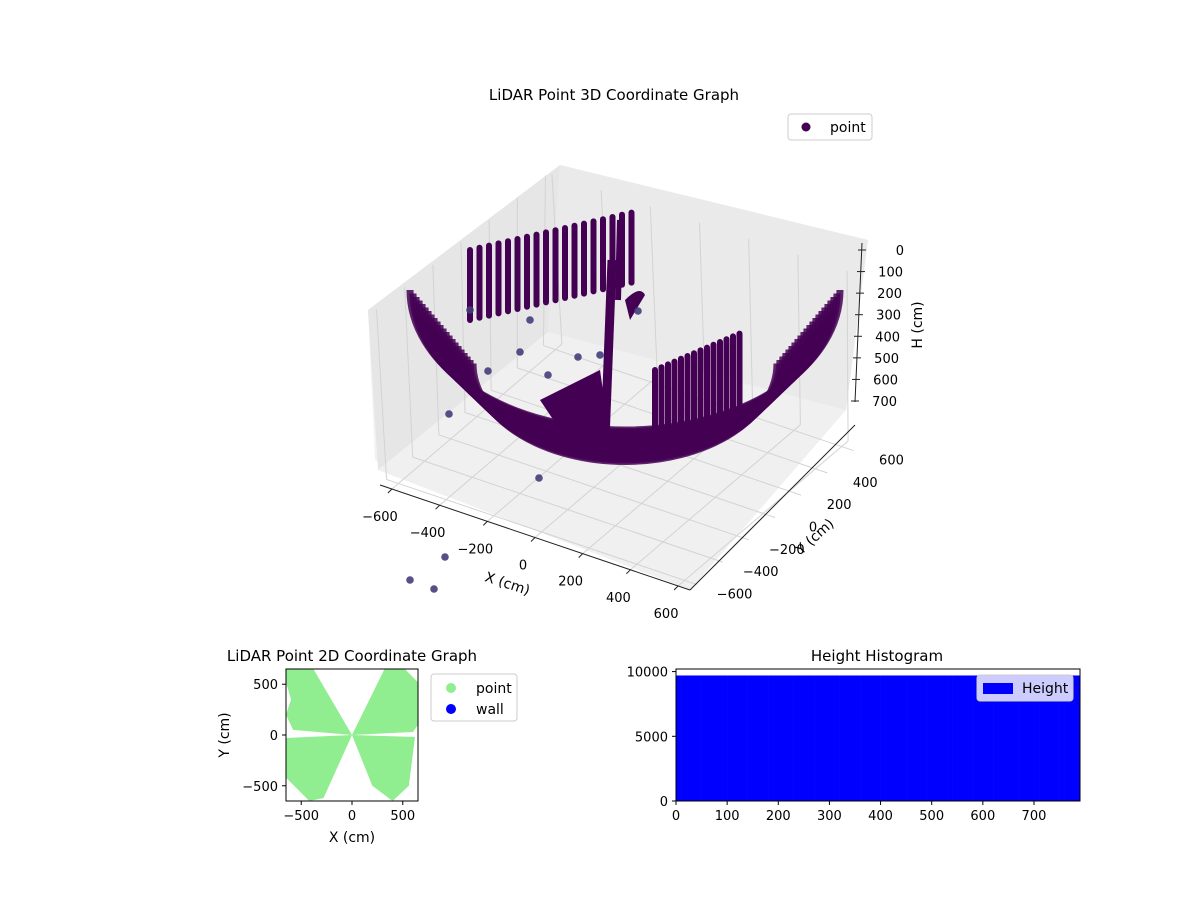 The image size is (1200, 900). What do you see at coordinates (891, 461) in the screenshot?
I see `y-tick-label-3d: 600` at bounding box center [891, 461].